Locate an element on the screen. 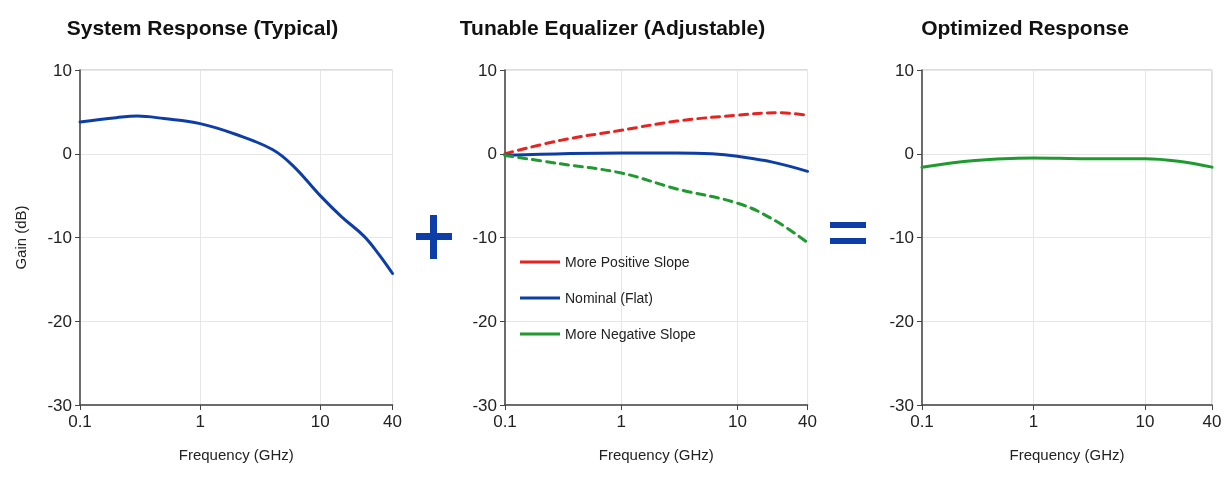 This screenshot has height=500, width=1230. chart-title: System Response (Typical) is located at coordinates (202, 27).